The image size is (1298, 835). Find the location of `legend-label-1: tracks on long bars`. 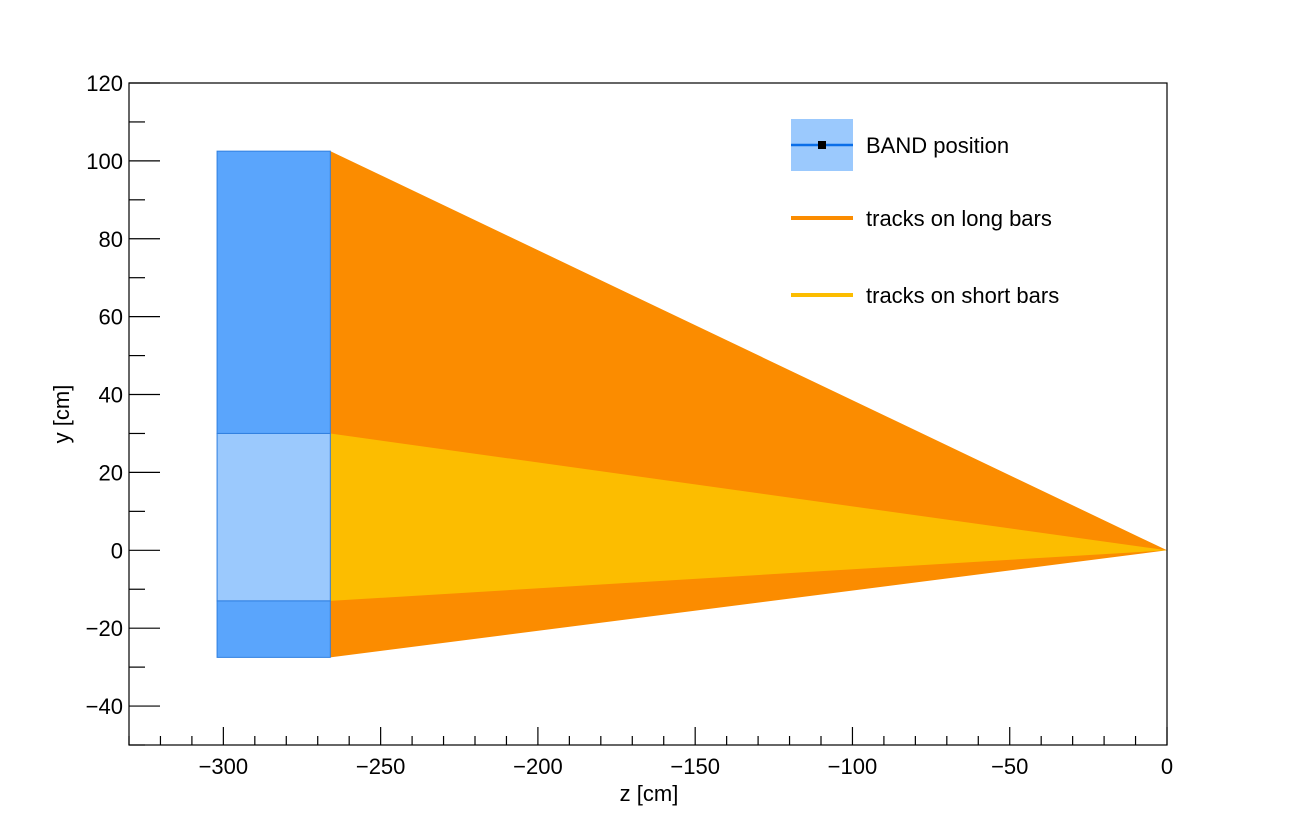

legend-label-1: tracks on long bars is located at coordinates (959, 218).